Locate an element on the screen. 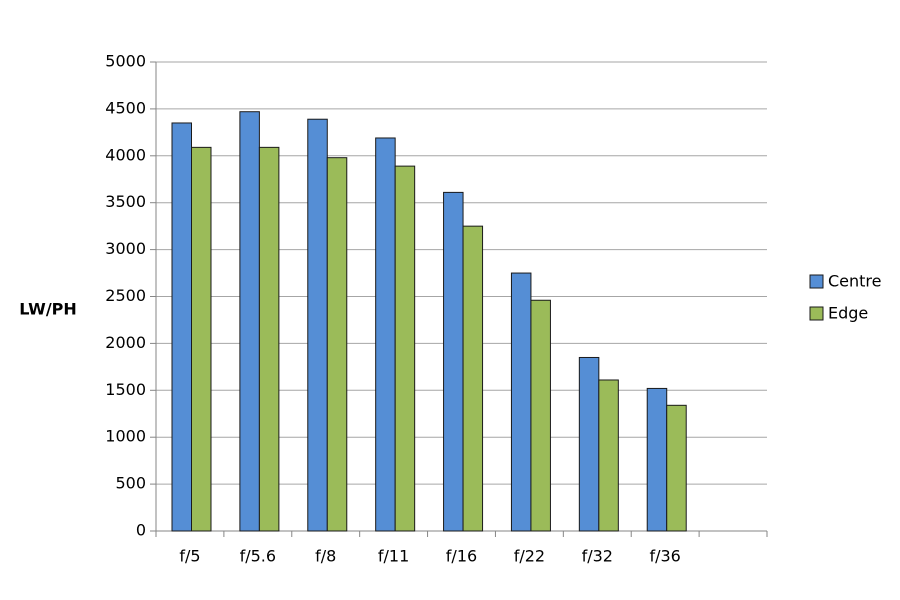  x-tick-label: f/5.6 is located at coordinates (258, 556).